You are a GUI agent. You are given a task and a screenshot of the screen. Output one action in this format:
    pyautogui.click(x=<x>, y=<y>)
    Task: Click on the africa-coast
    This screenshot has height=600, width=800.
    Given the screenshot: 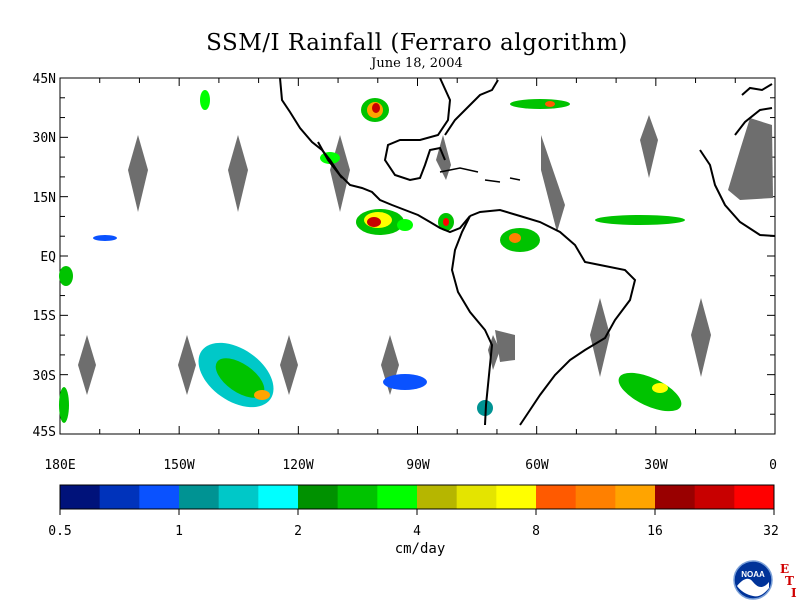 What is the action you would take?
    pyautogui.click(x=737, y=172)
    